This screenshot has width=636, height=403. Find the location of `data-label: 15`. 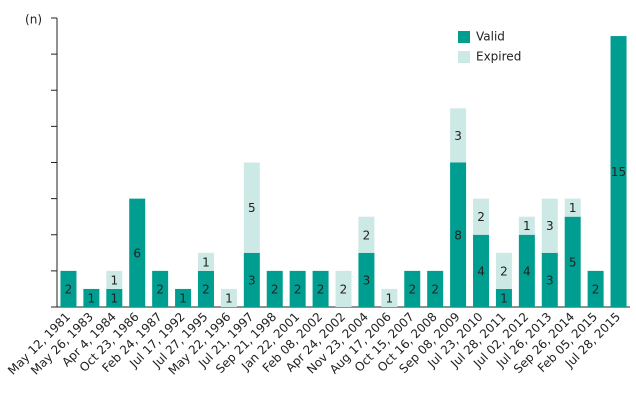

data-label: 15 is located at coordinates (618, 172).